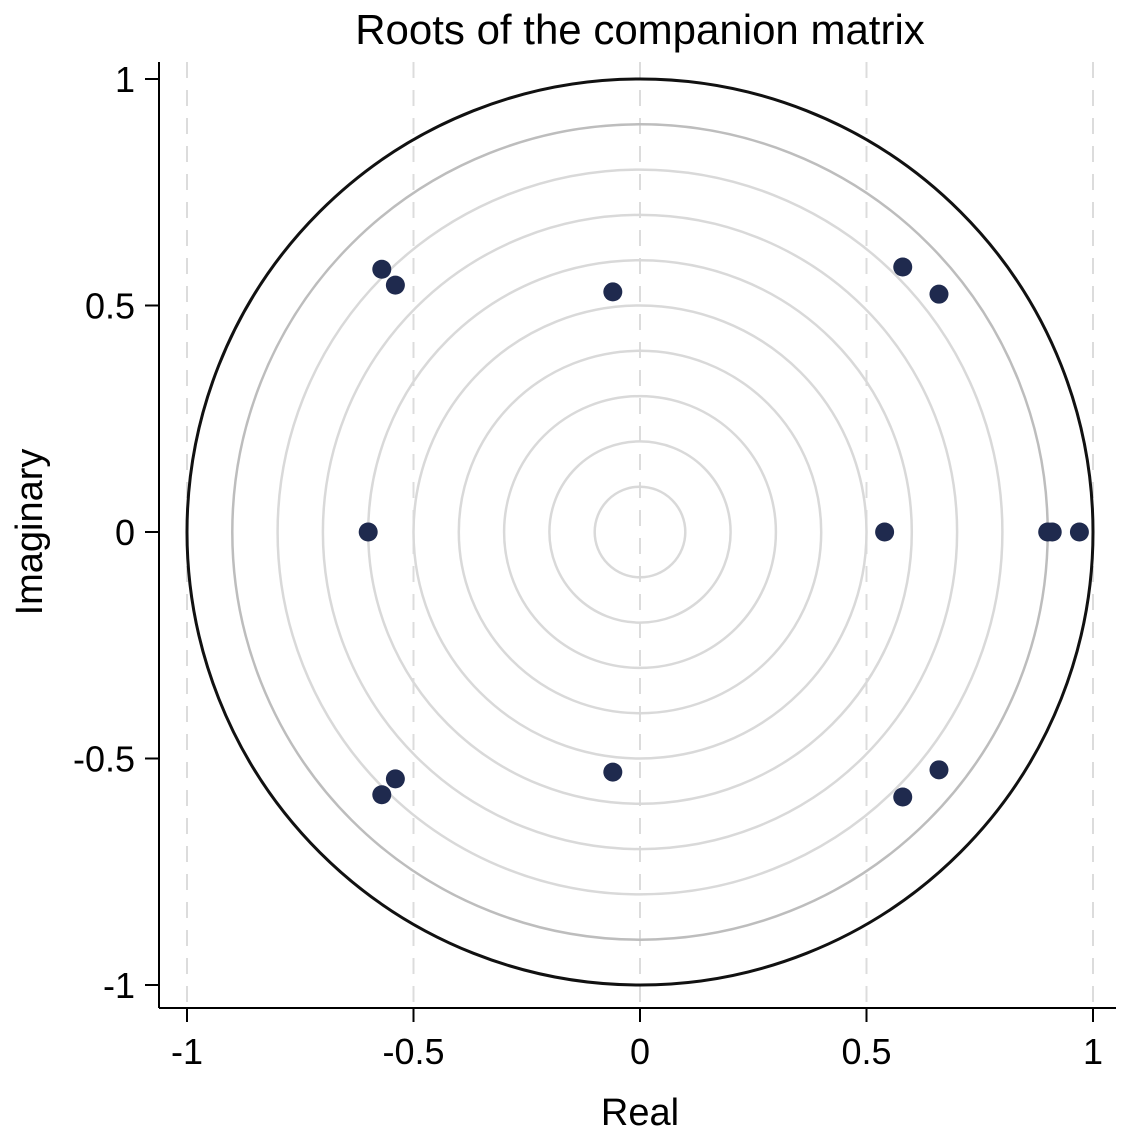 The width and height of the screenshot is (1134, 1137). Describe the element at coordinates (187, 1051) in the screenshot. I see `x-tick-label-0: -1` at that location.